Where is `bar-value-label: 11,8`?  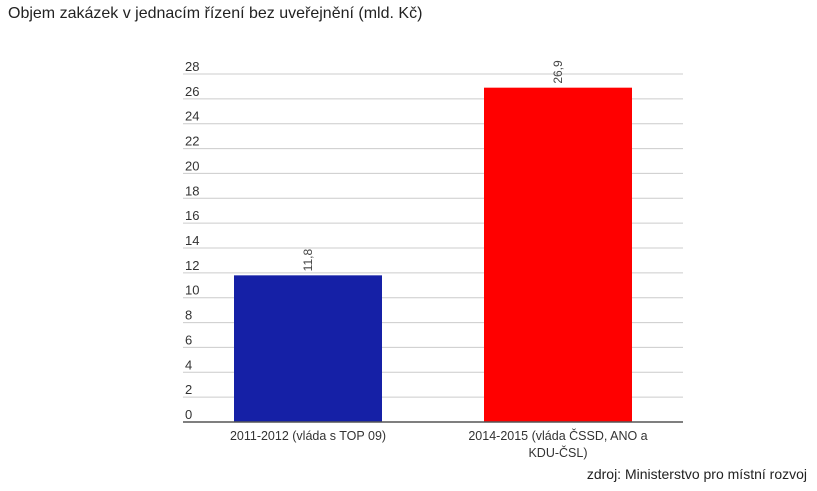 bar-value-label: 11,8 is located at coordinates (308, 260).